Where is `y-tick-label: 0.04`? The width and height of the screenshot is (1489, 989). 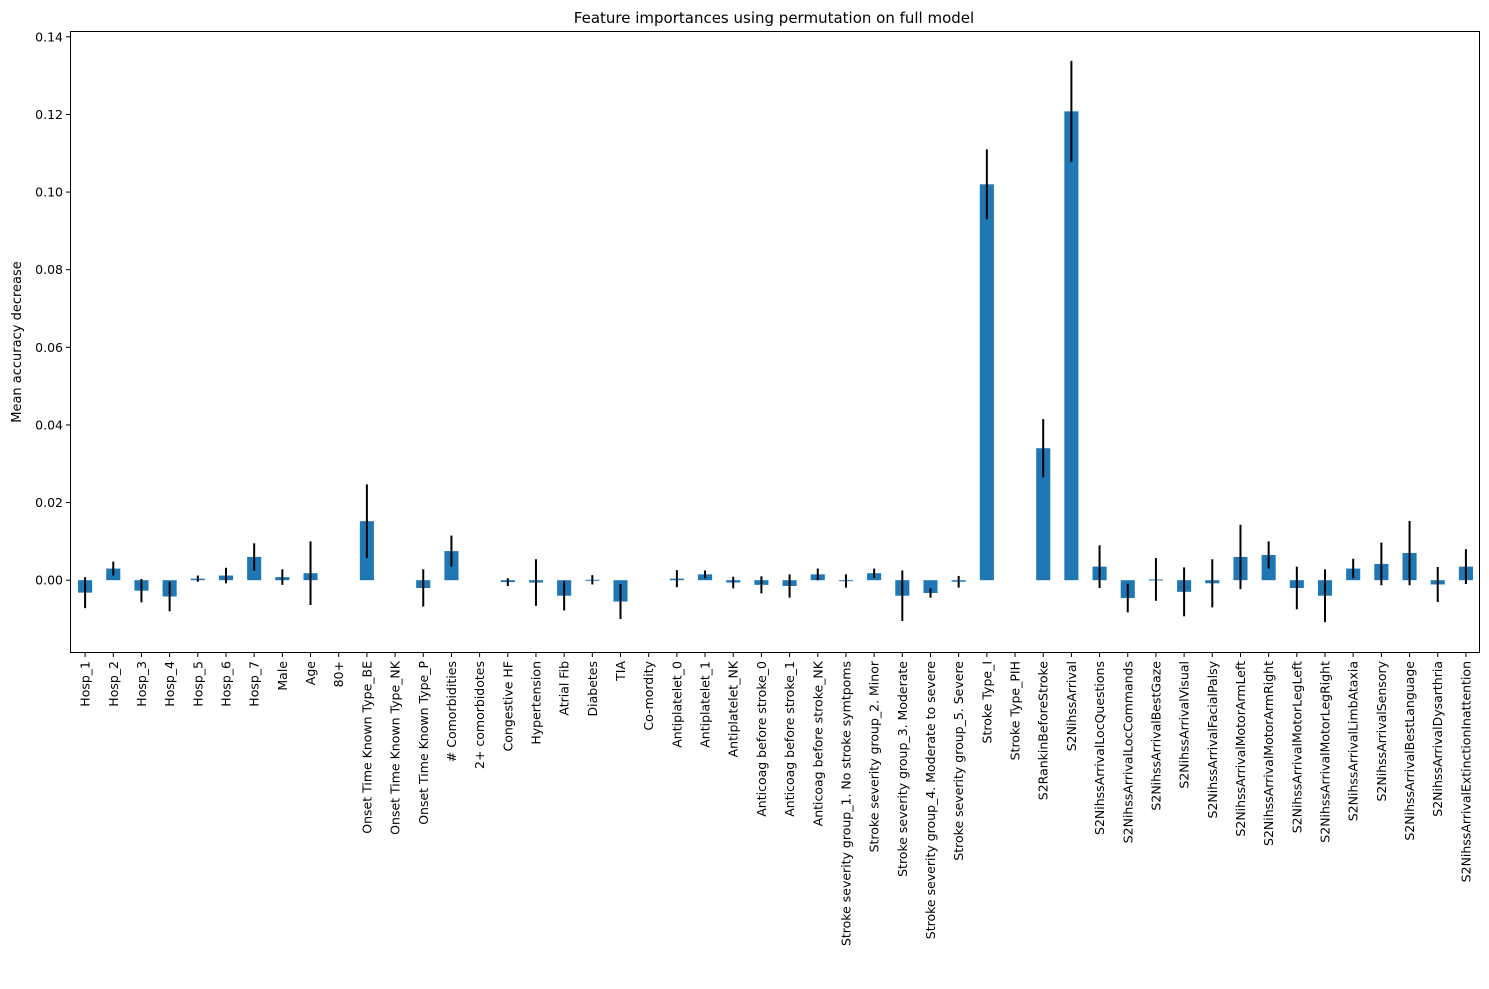 y-tick-label: 0.04 is located at coordinates (49, 424).